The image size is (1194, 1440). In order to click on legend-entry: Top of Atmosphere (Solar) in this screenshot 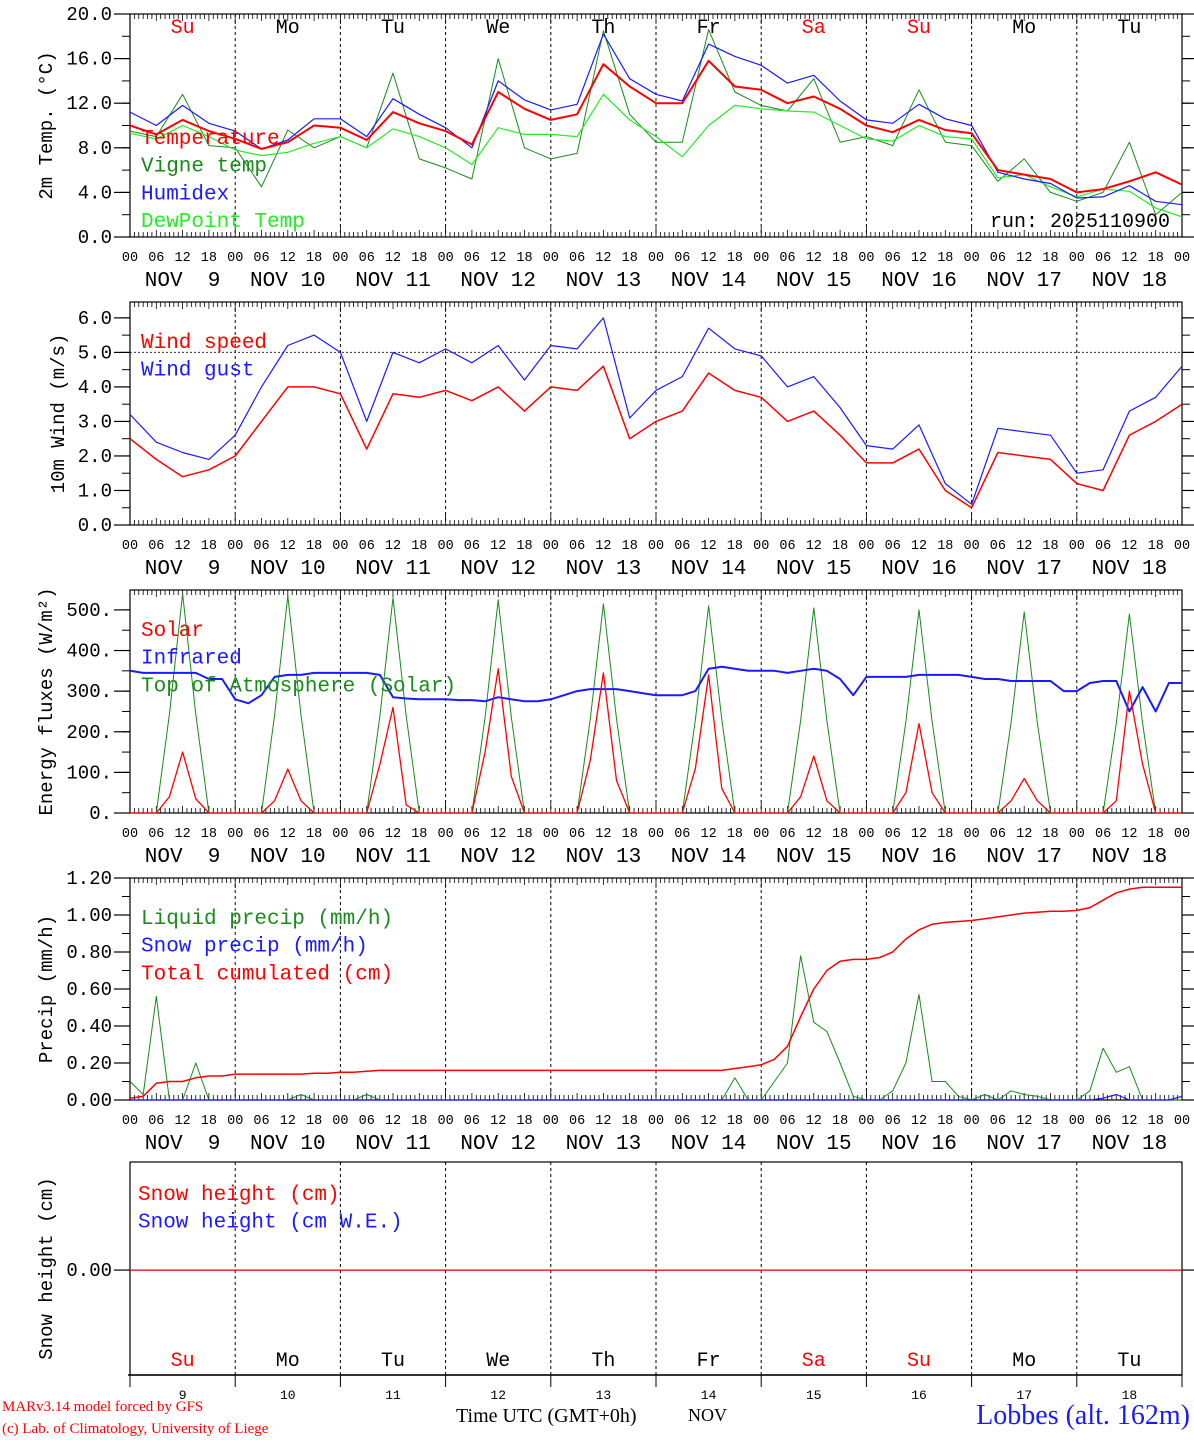, I will do `click(298, 686)`.